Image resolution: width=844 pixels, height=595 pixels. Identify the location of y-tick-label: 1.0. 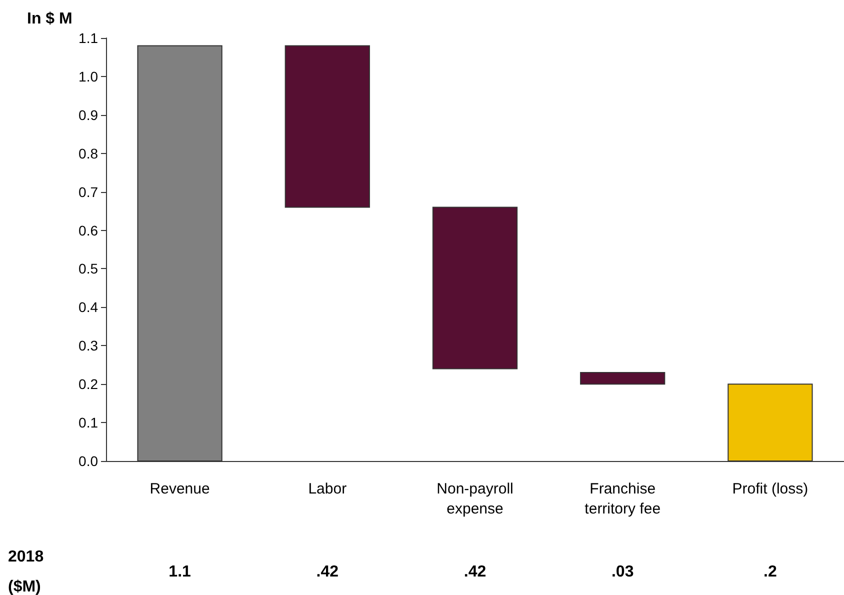
(88, 76).